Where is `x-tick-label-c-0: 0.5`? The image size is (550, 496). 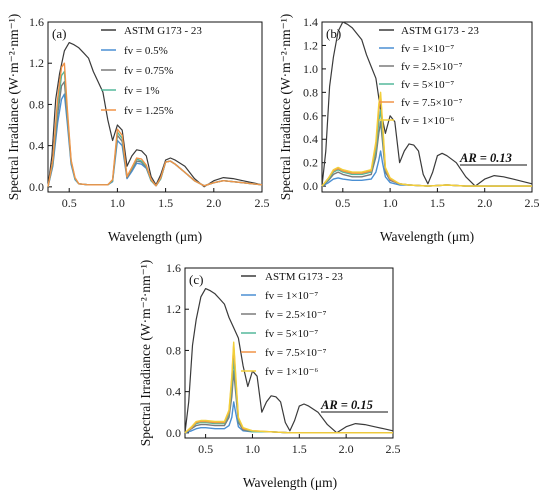
x-tick-label-c-0: 0.5 is located at coordinates (205, 449).